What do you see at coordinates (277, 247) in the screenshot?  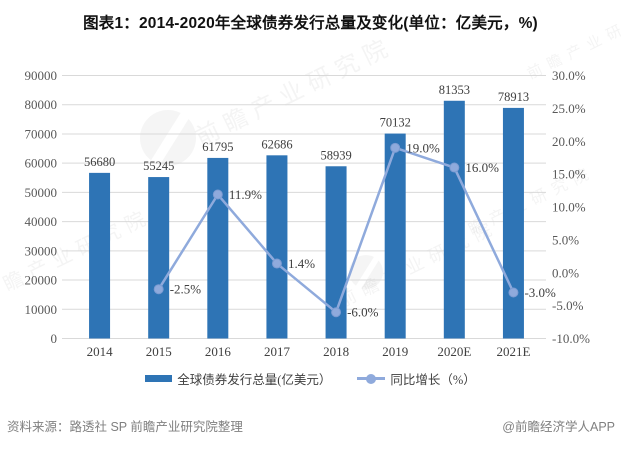 I see `bar-2017` at bounding box center [277, 247].